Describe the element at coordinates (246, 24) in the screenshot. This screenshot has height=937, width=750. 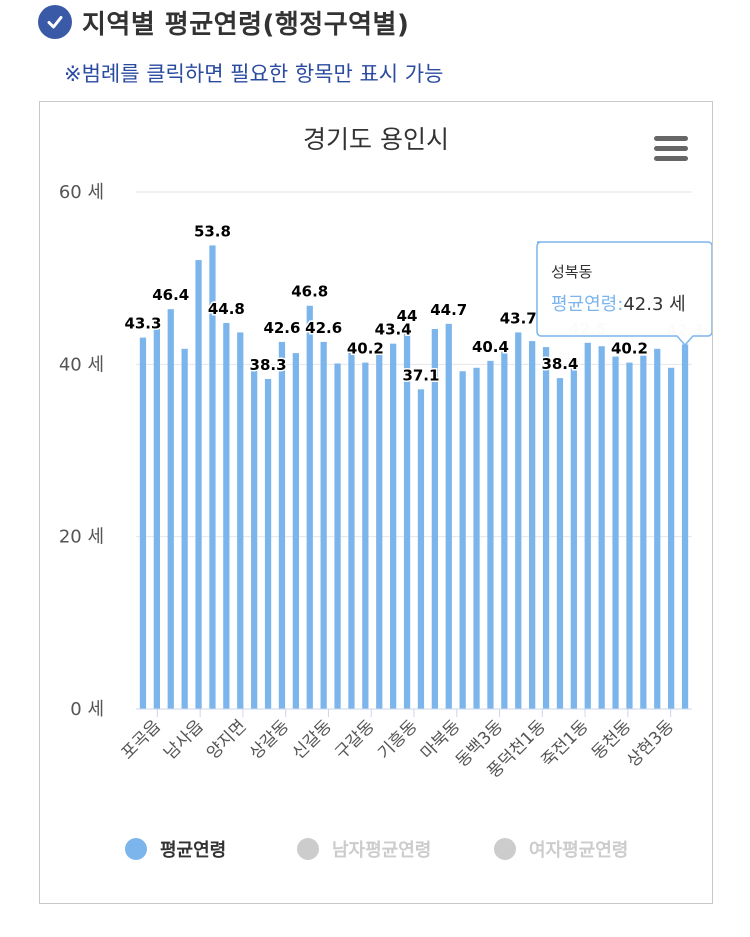
I see `page-title: 지역별 평균연령(행정구역별)` at that location.